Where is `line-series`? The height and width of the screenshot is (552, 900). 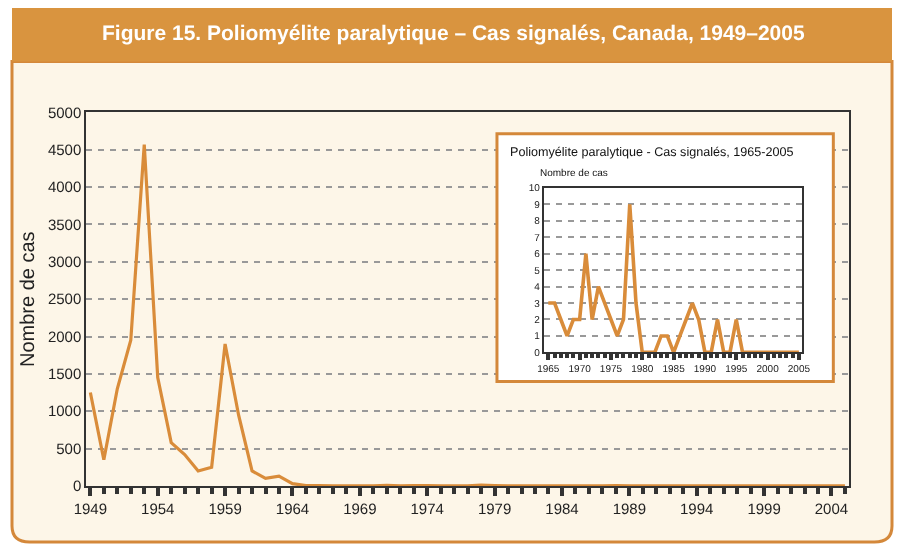
line-series is located at coordinates (673, 277).